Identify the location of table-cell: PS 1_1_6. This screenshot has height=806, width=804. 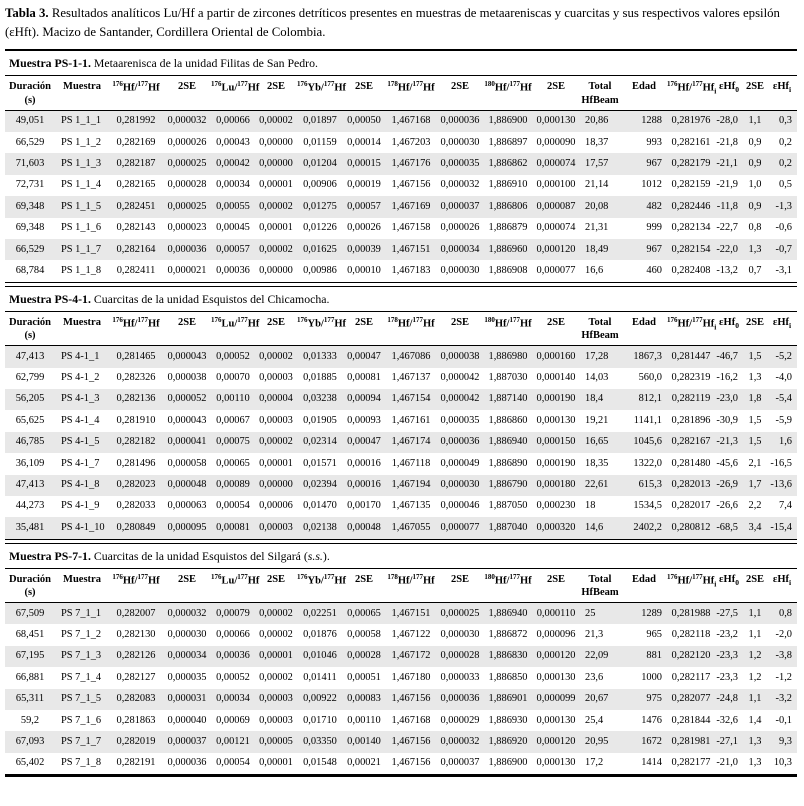
(81, 228).